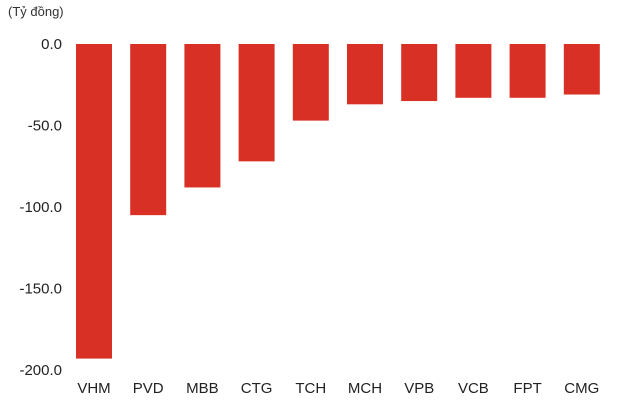  What do you see at coordinates (527, 71) in the screenshot?
I see `bar-fpt` at bounding box center [527, 71].